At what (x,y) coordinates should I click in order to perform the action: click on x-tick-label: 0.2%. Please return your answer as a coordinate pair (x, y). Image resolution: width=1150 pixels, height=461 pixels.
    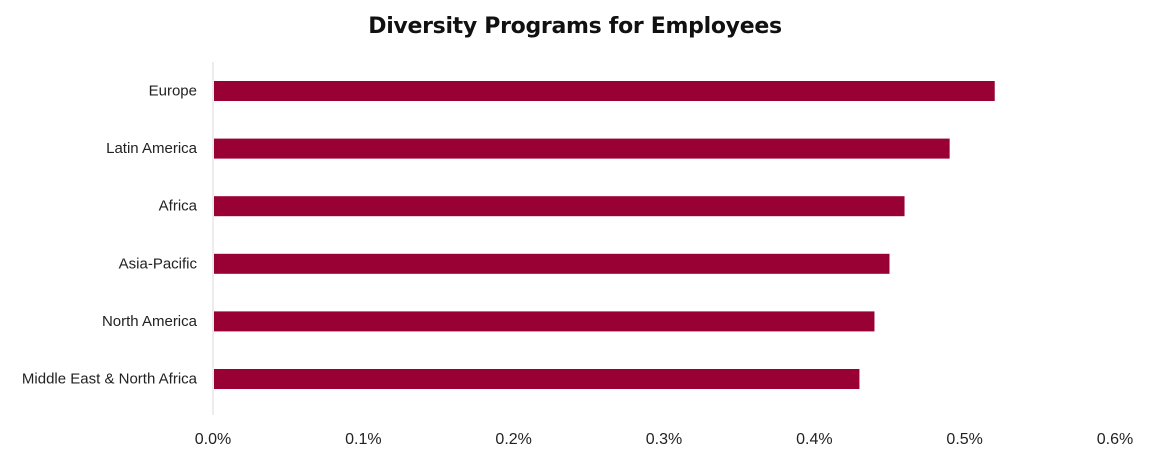
    Looking at the image, I should click on (513, 439).